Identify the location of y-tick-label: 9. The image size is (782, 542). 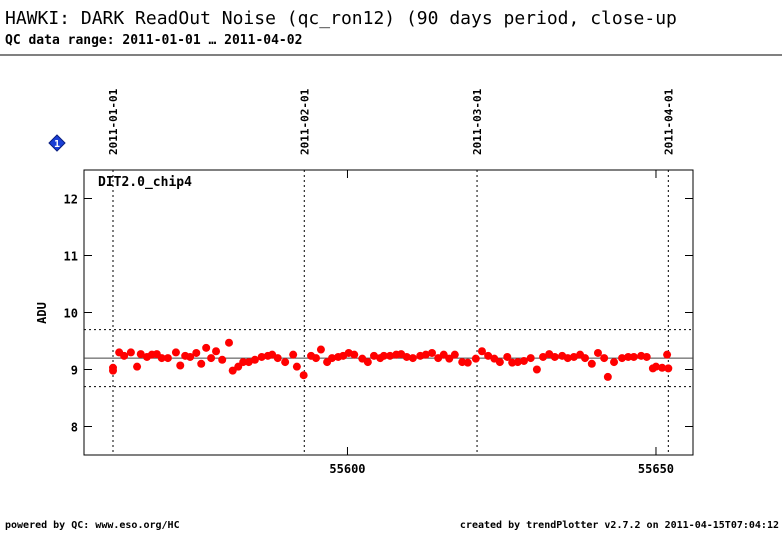
(74, 371).